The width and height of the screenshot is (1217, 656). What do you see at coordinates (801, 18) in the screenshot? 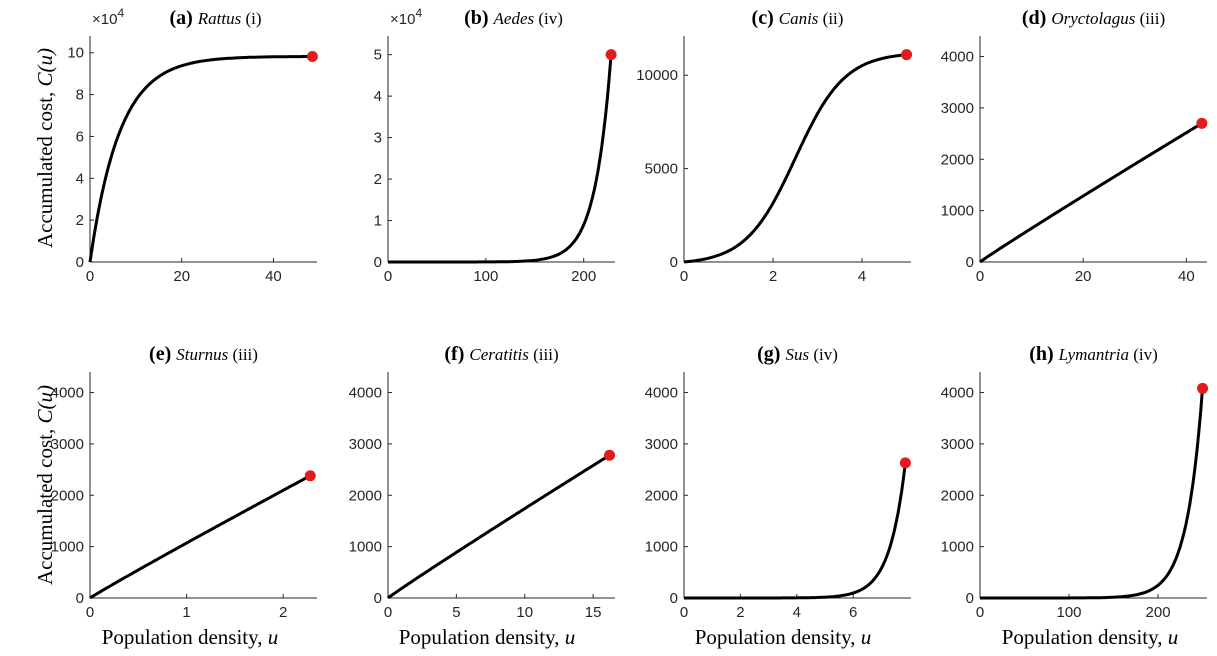
I see `panel-genus: Canis` at bounding box center [801, 18].